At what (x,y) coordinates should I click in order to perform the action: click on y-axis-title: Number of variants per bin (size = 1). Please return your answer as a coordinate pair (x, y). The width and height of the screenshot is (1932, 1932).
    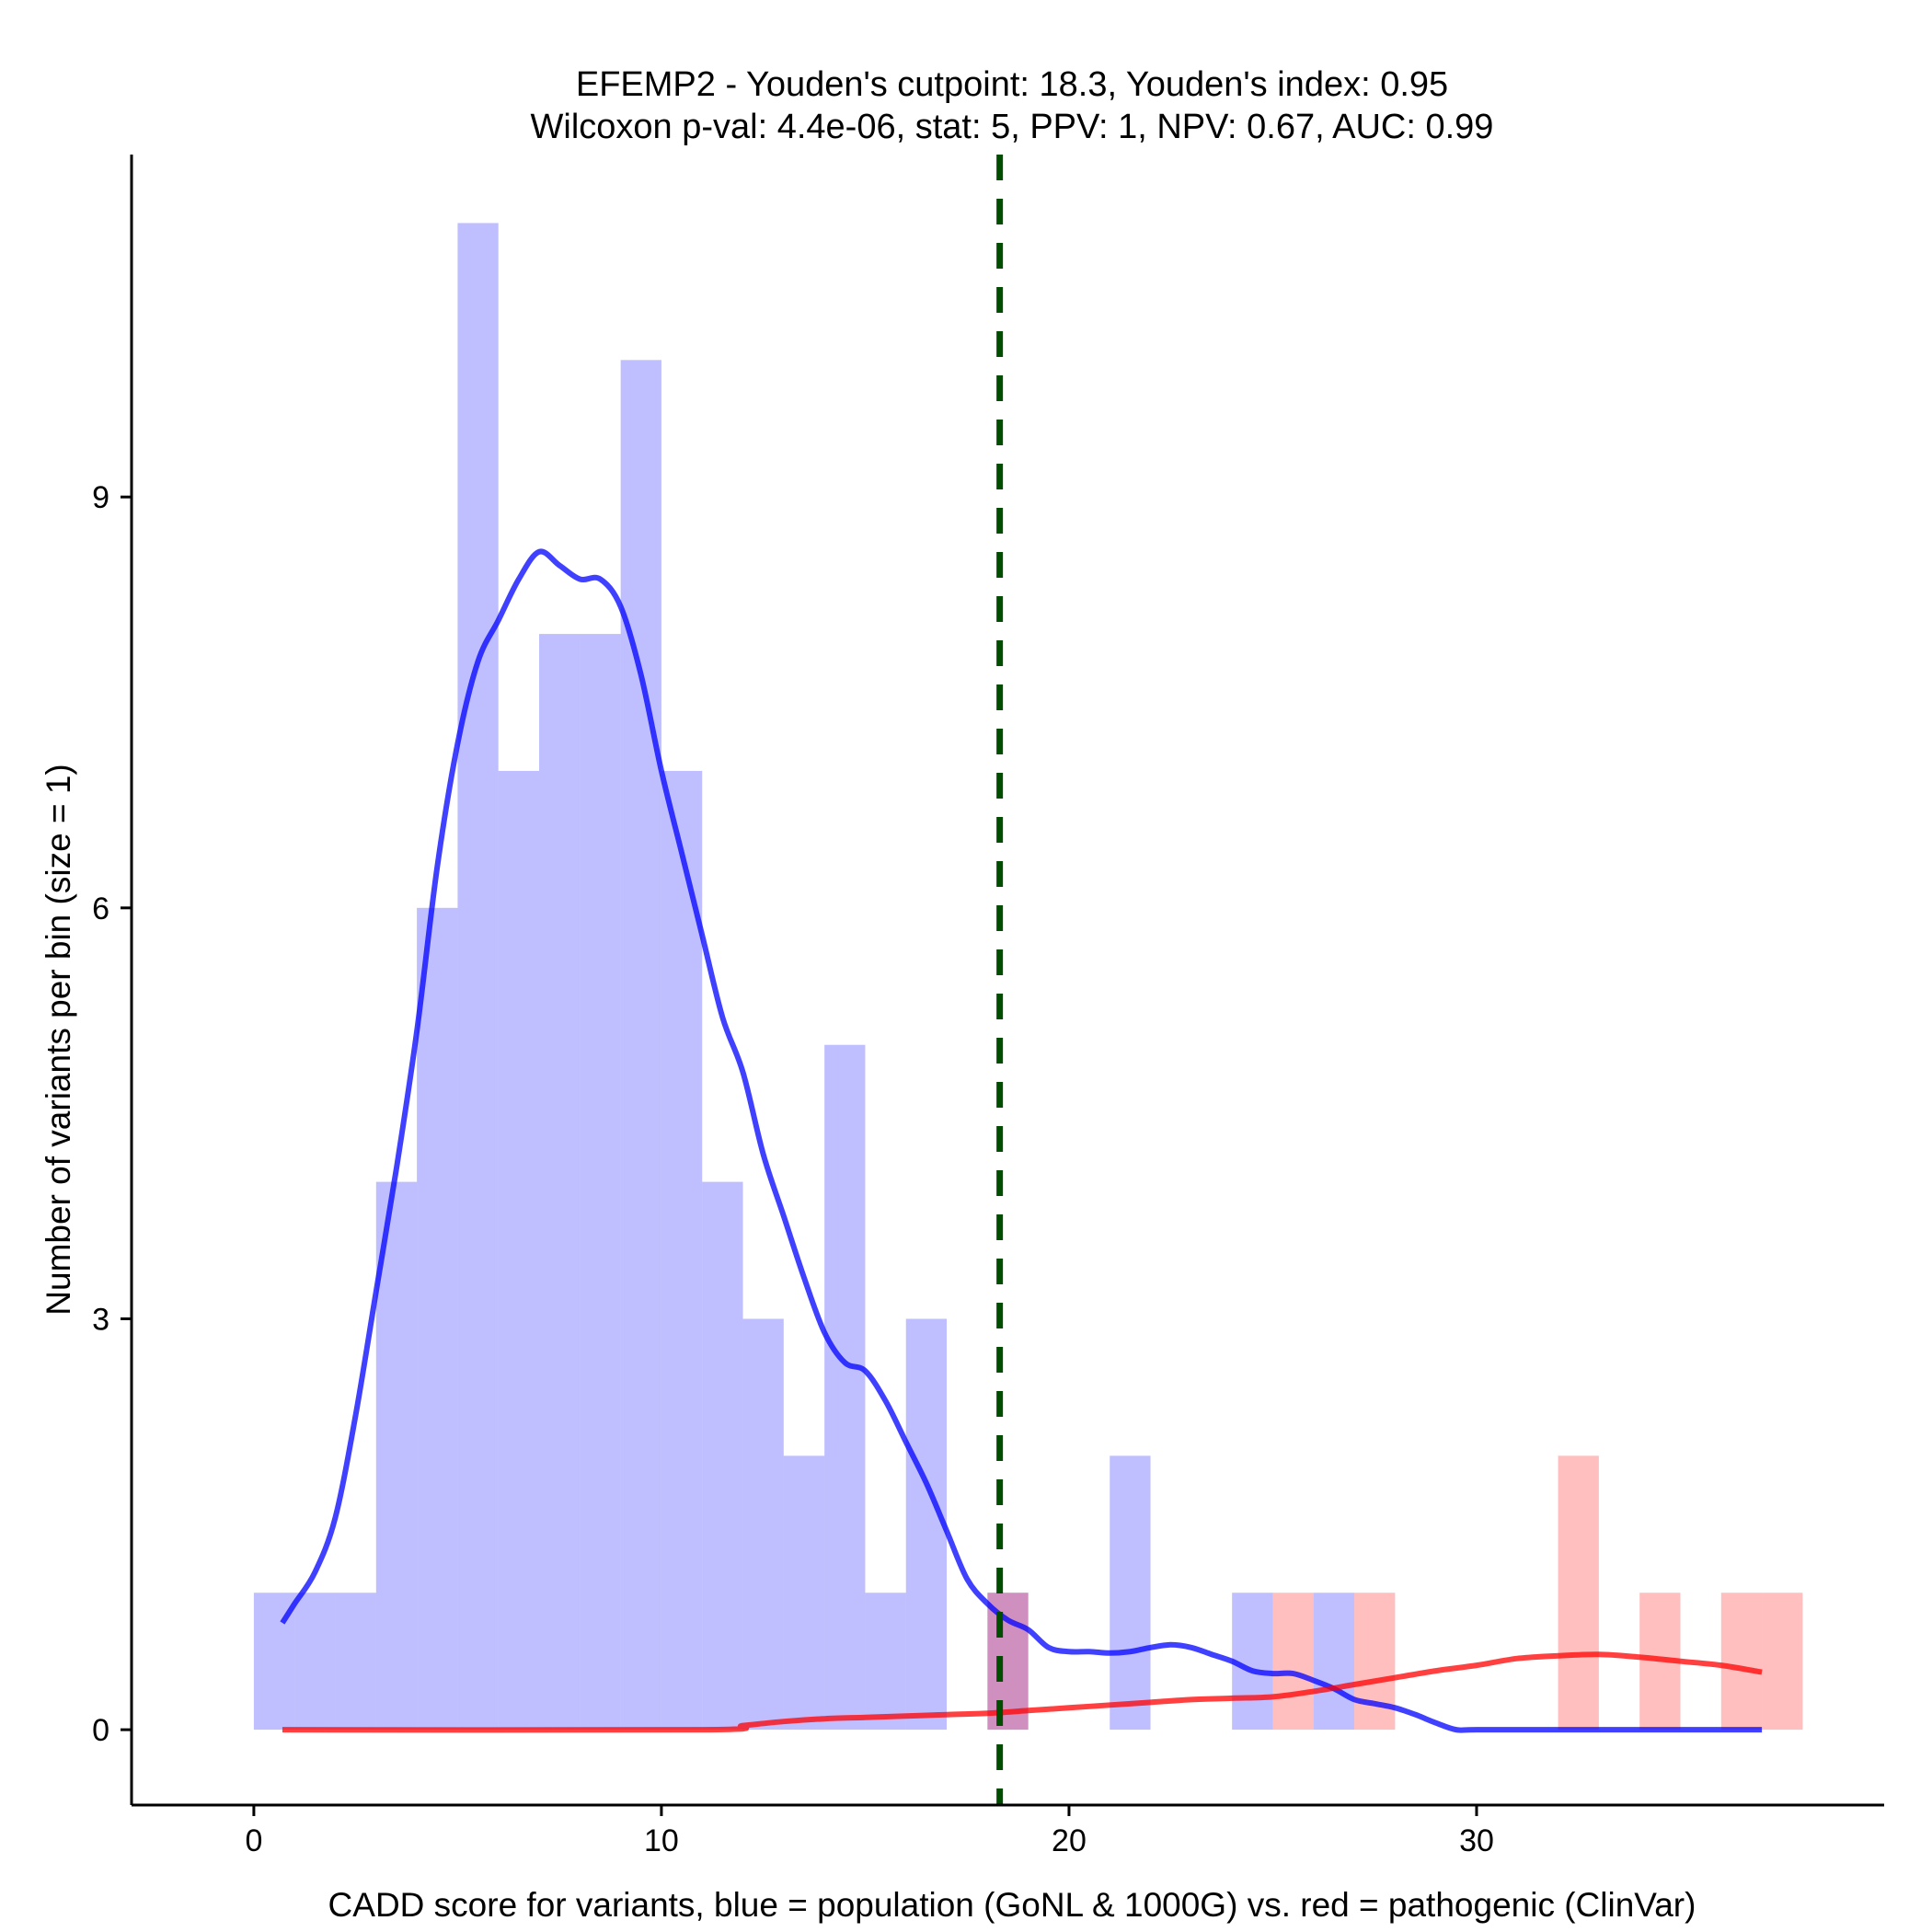
    Looking at the image, I should click on (58, 1039).